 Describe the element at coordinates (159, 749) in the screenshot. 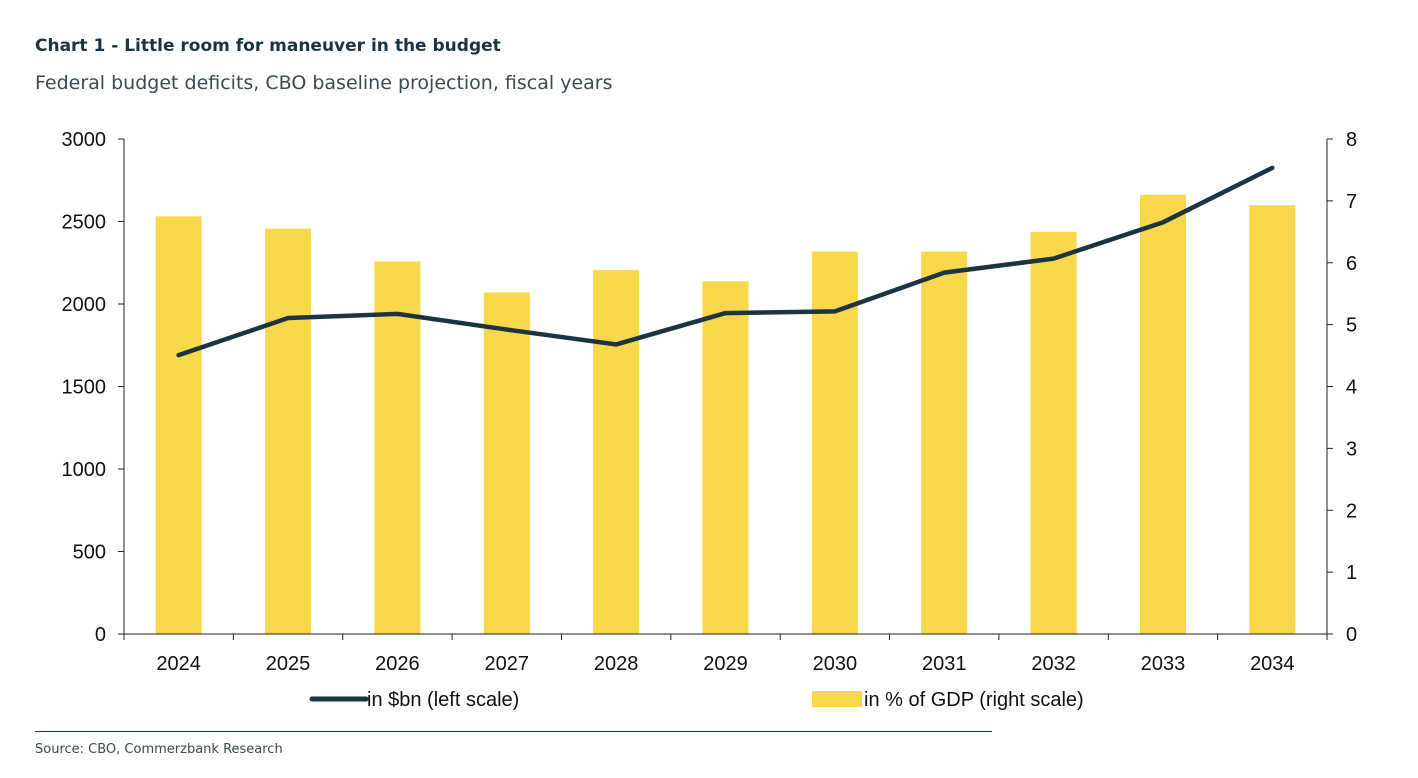

I see `source-note: Source: CBO, Commerzbank Research` at that location.